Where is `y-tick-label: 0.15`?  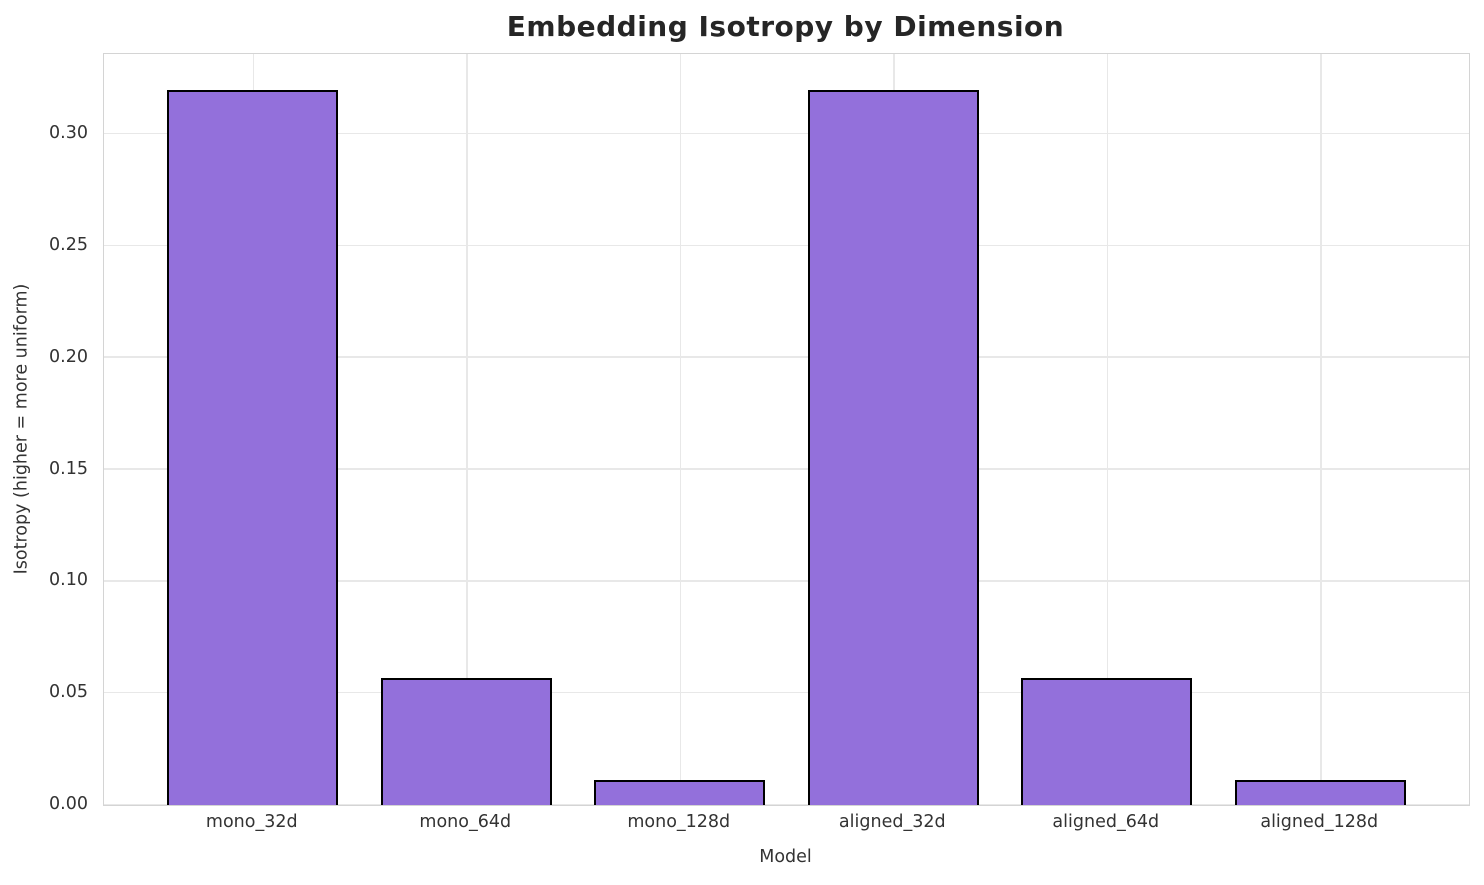
y-tick-label: 0.15 is located at coordinates (68, 468).